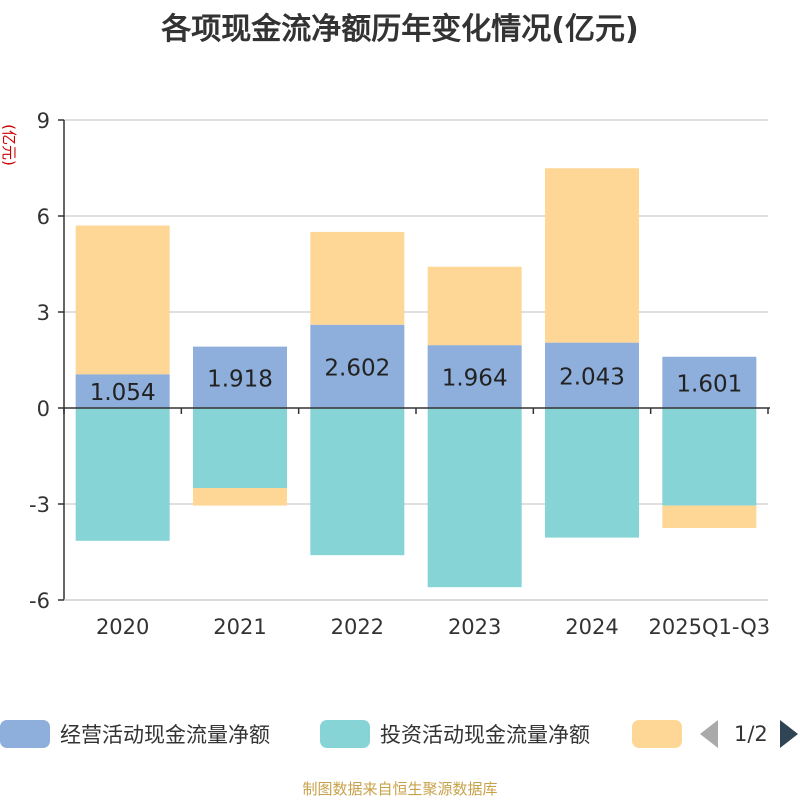 This screenshot has height=800, width=800. I want to click on legend-swatch-investing, so click(345, 734).